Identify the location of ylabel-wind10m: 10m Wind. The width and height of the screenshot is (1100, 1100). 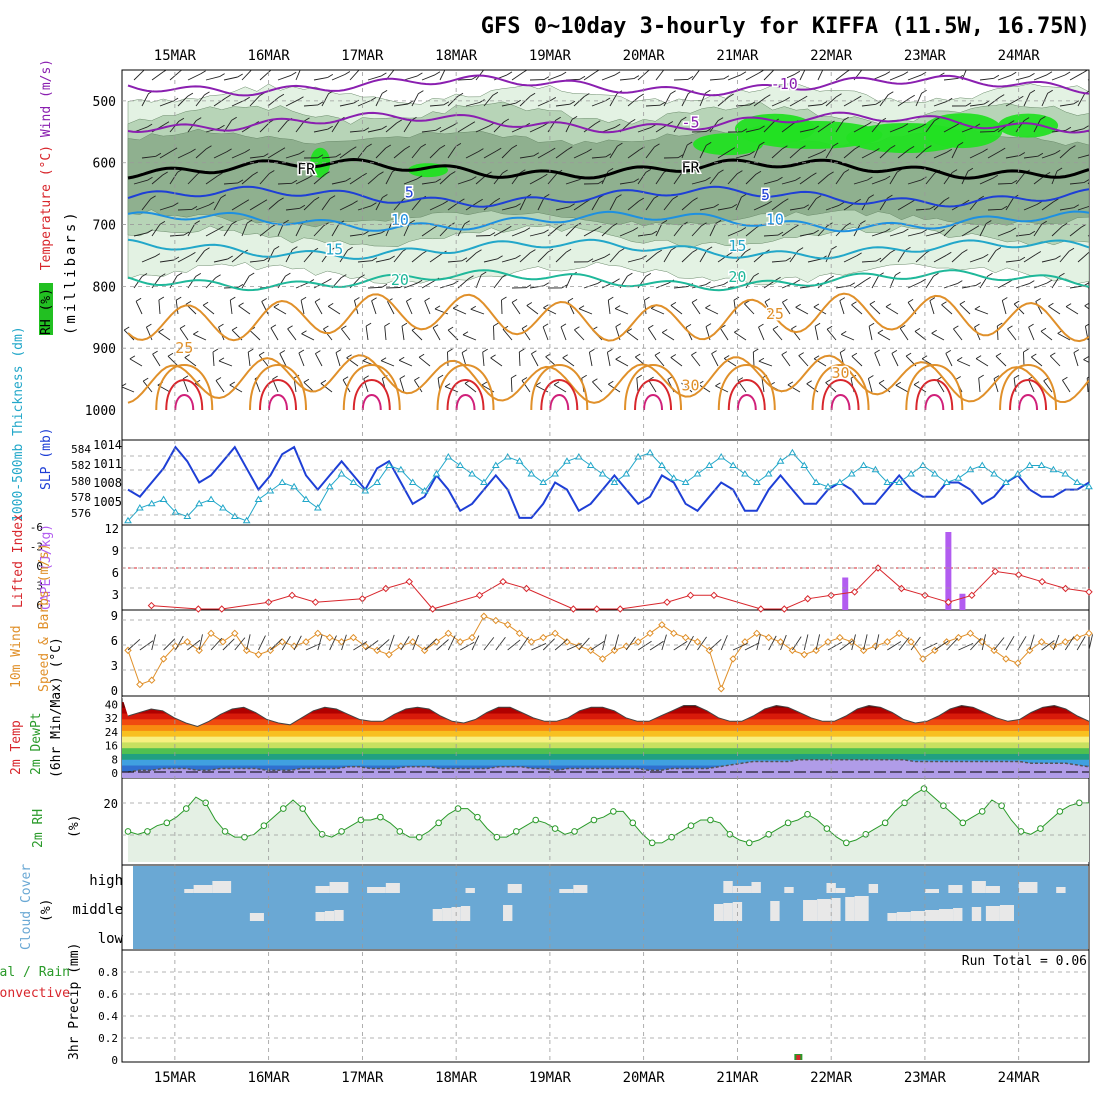
(16, 656).